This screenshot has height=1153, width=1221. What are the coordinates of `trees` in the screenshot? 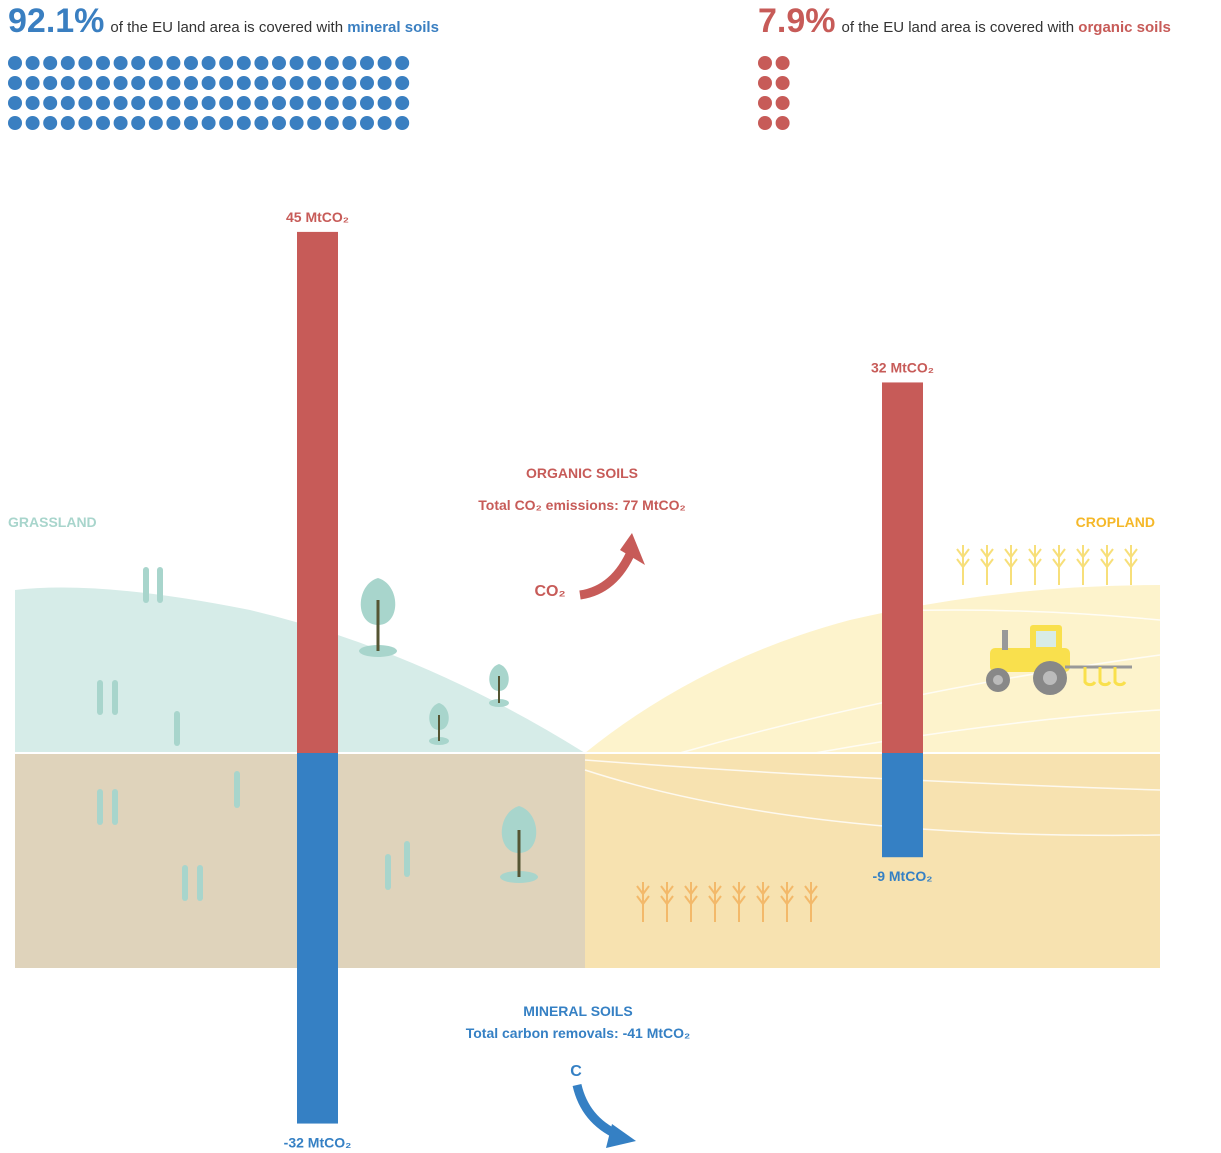 It's located at (448, 730).